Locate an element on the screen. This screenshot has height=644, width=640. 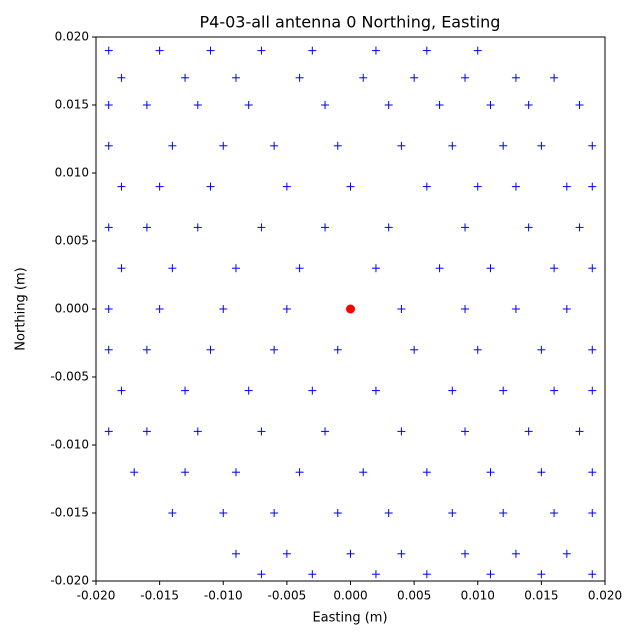
y-tick-label: 0.000 is located at coordinates (72, 309).